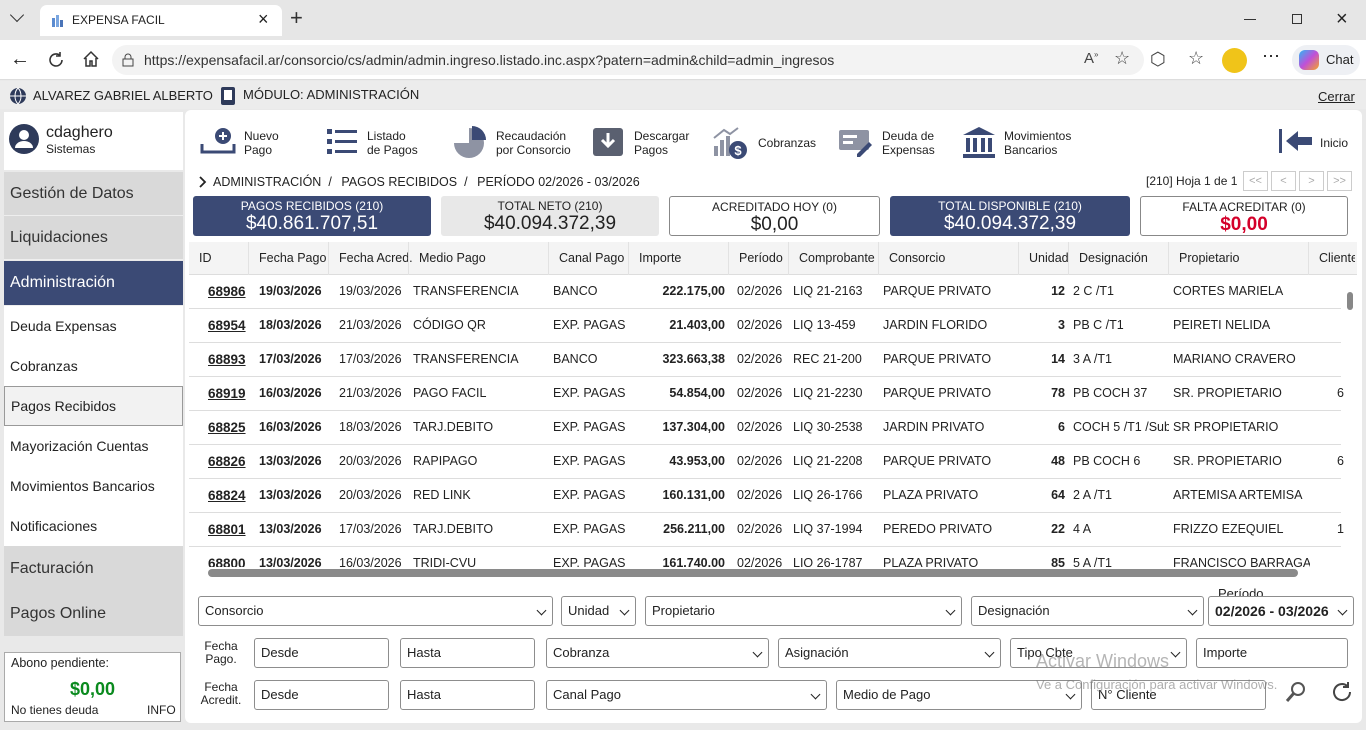 Image resolution: width=1366 pixels, height=730 pixels. What do you see at coordinates (1053, 258) in the screenshot?
I see `column-header: Unidad` at bounding box center [1053, 258].